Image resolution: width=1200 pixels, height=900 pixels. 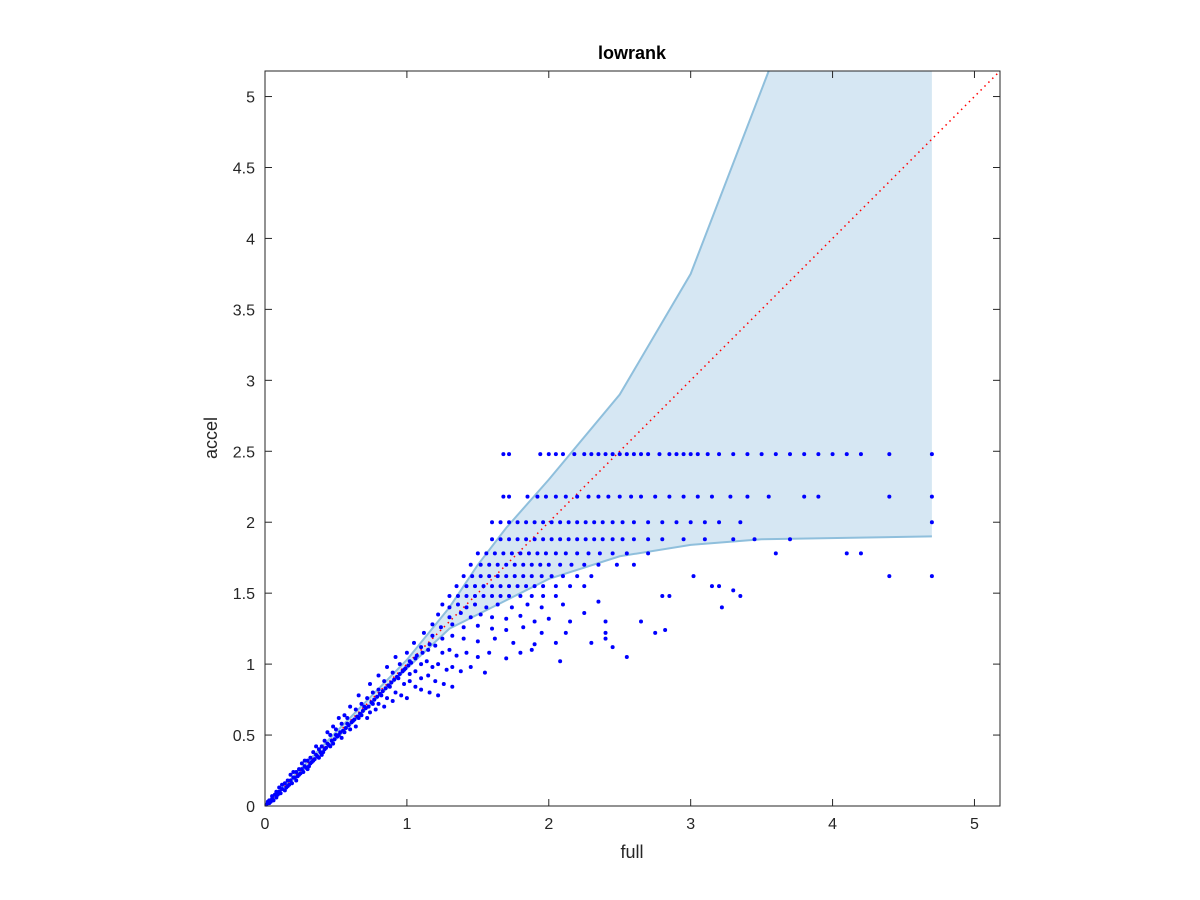 What do you see at coordinates (632, 53) in the screenshot?
I see `chart-title: lowrank` at bounding box center [632, 53].